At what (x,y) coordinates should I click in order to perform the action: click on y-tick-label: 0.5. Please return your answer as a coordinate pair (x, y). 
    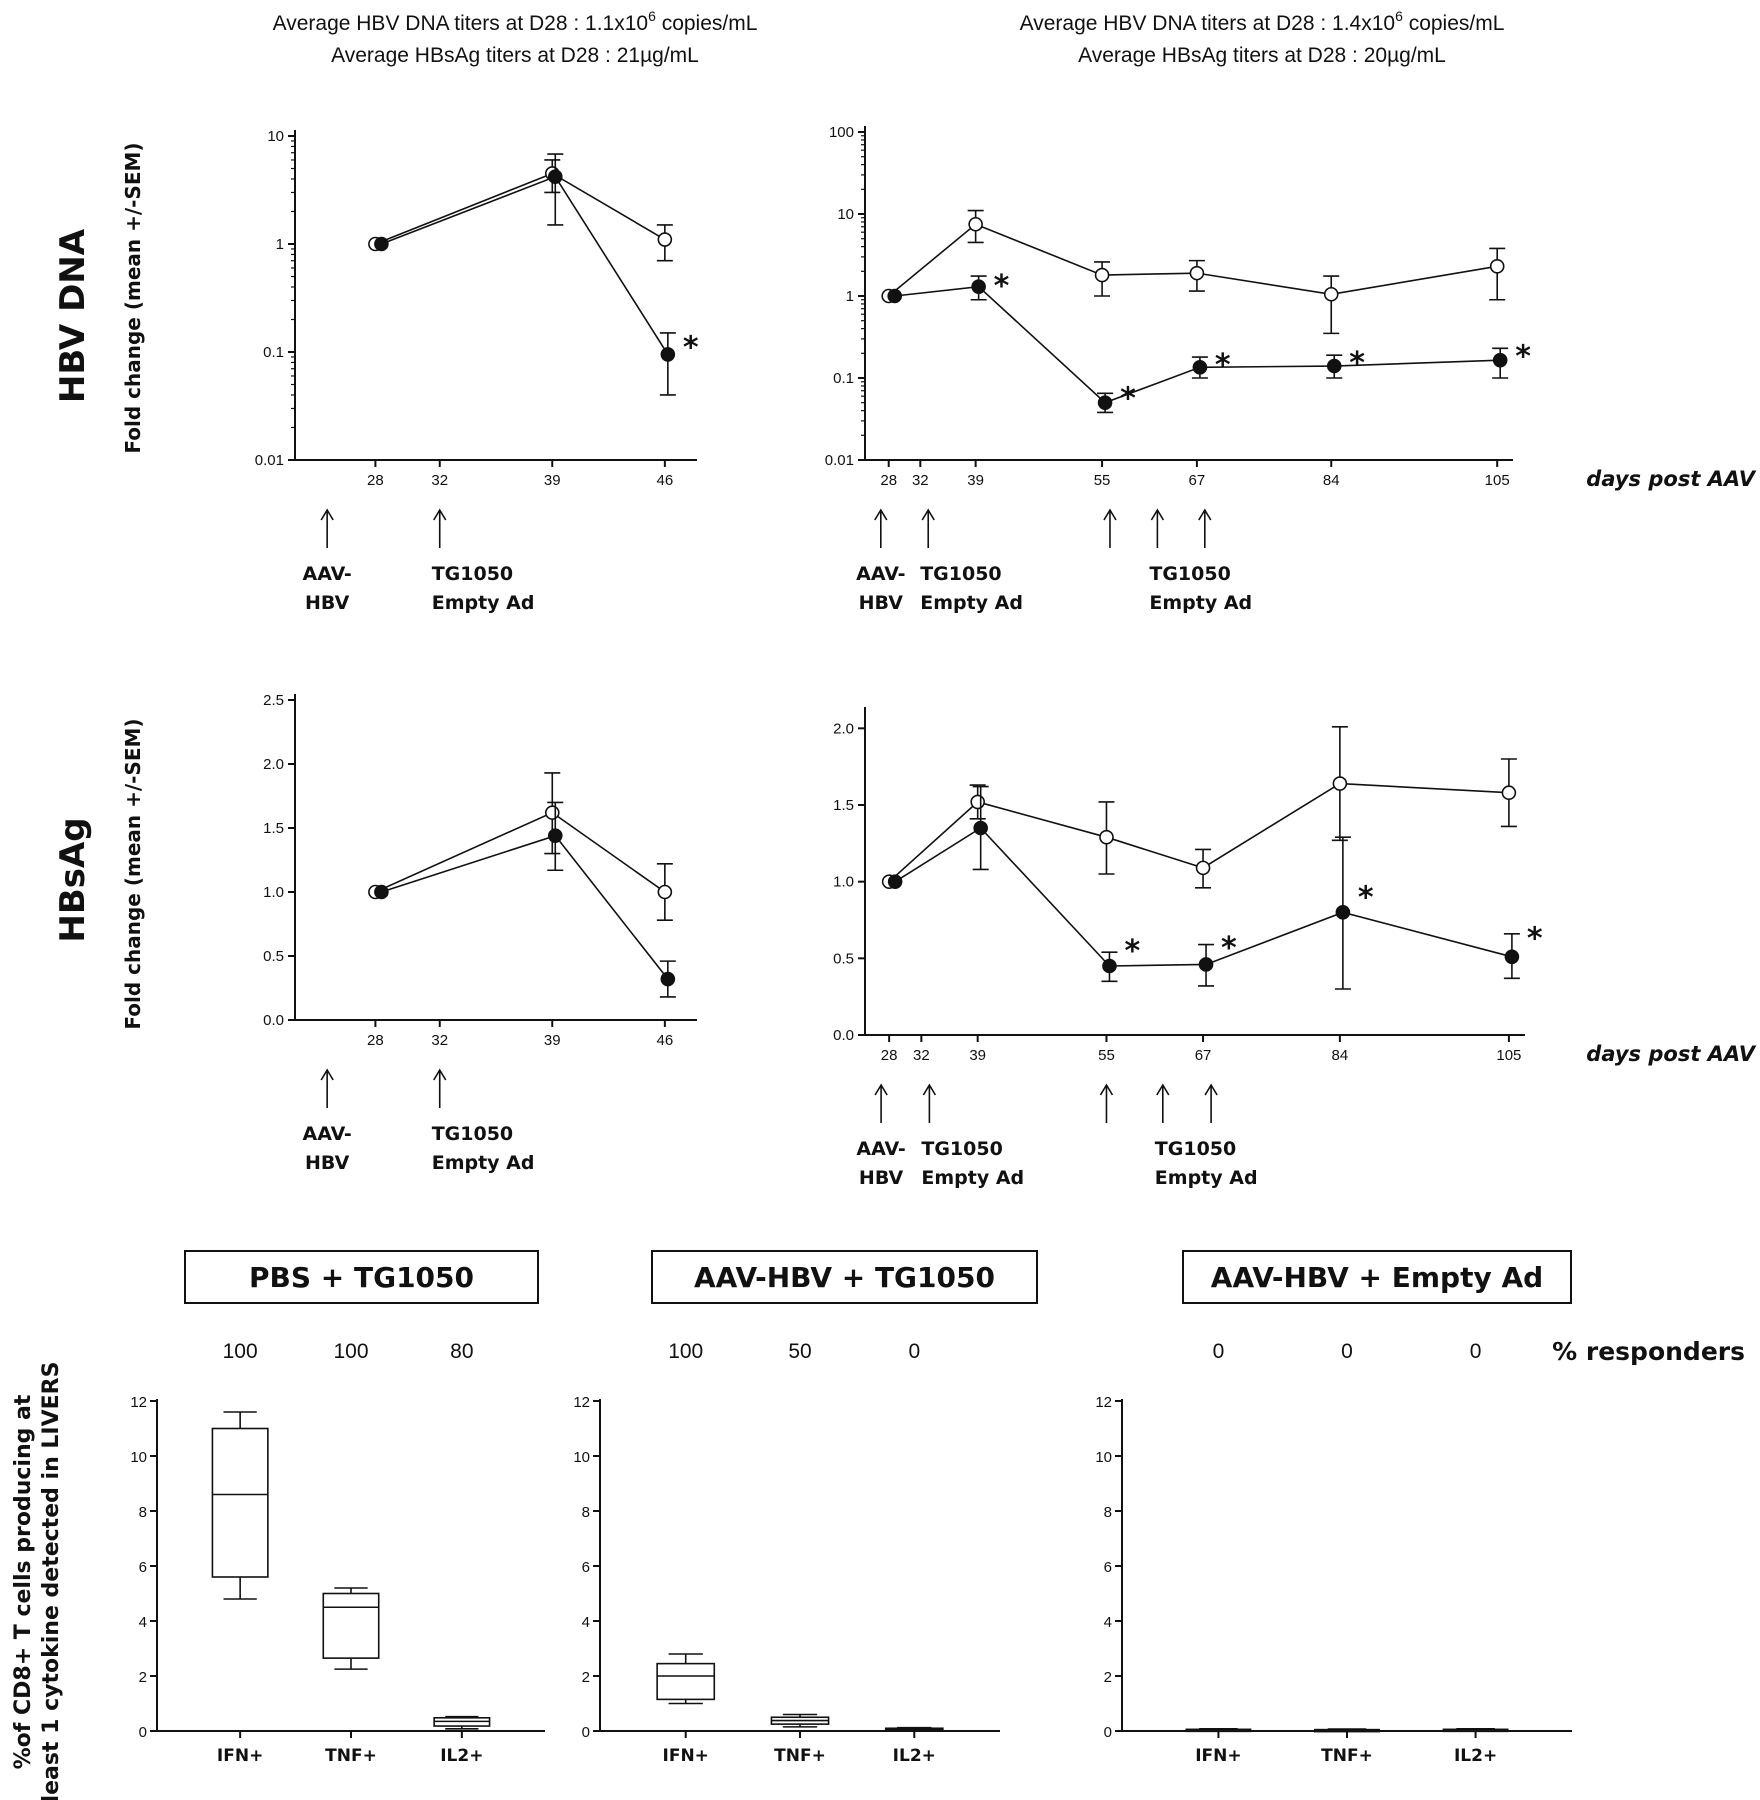
    Looking at the image, I should click on (843, 958).